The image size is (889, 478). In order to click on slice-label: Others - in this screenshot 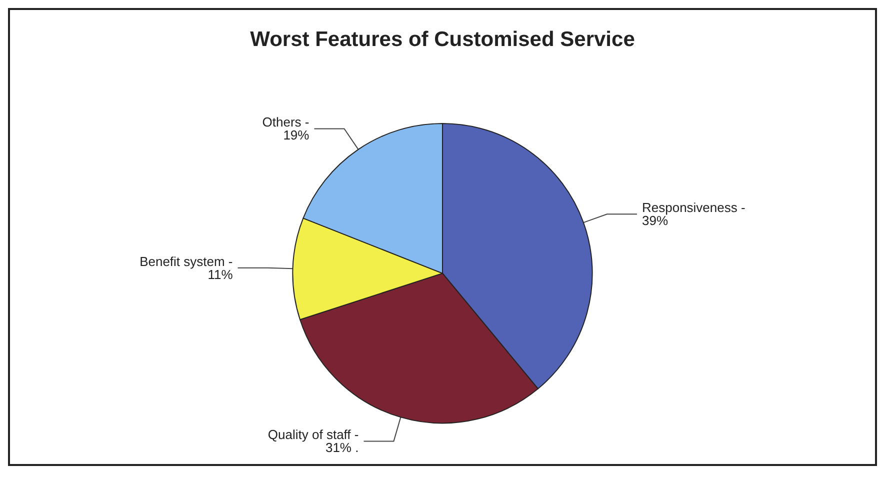, I will do `click(286, 122)`.